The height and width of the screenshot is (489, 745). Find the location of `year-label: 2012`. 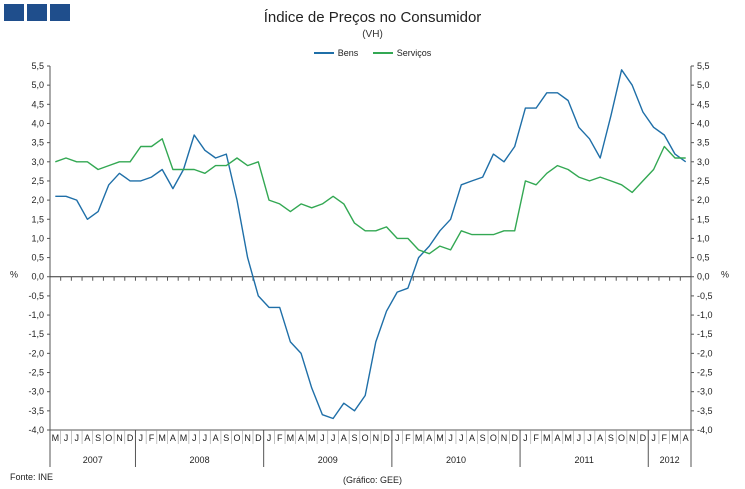

year-label: 2012 is located at coordinates (670, 460).